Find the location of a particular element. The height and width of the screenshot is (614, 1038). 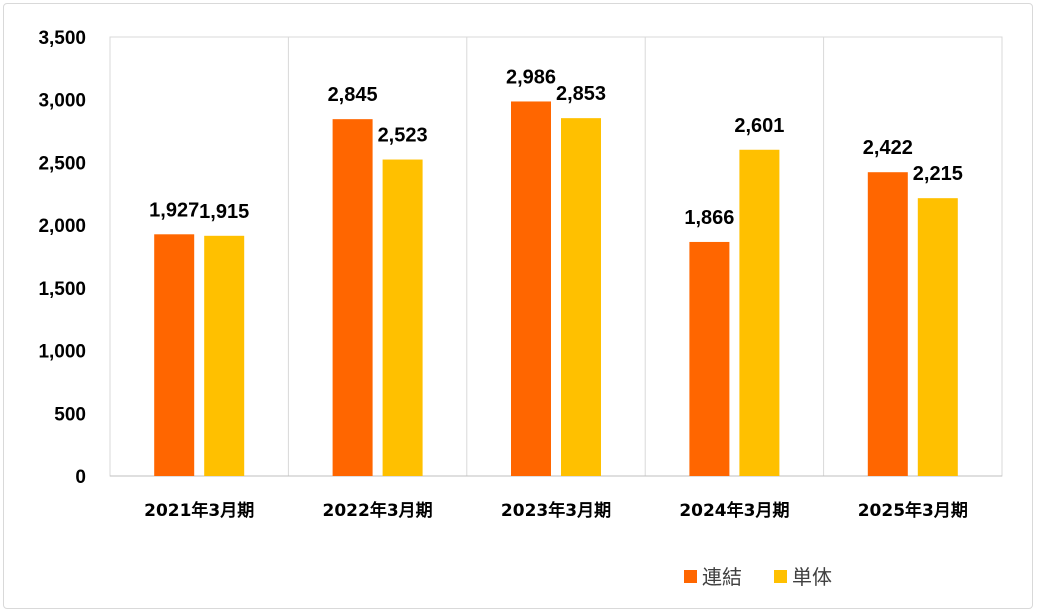

x-tick-label: 2024年3月期 is located at coordinates (734, 510).